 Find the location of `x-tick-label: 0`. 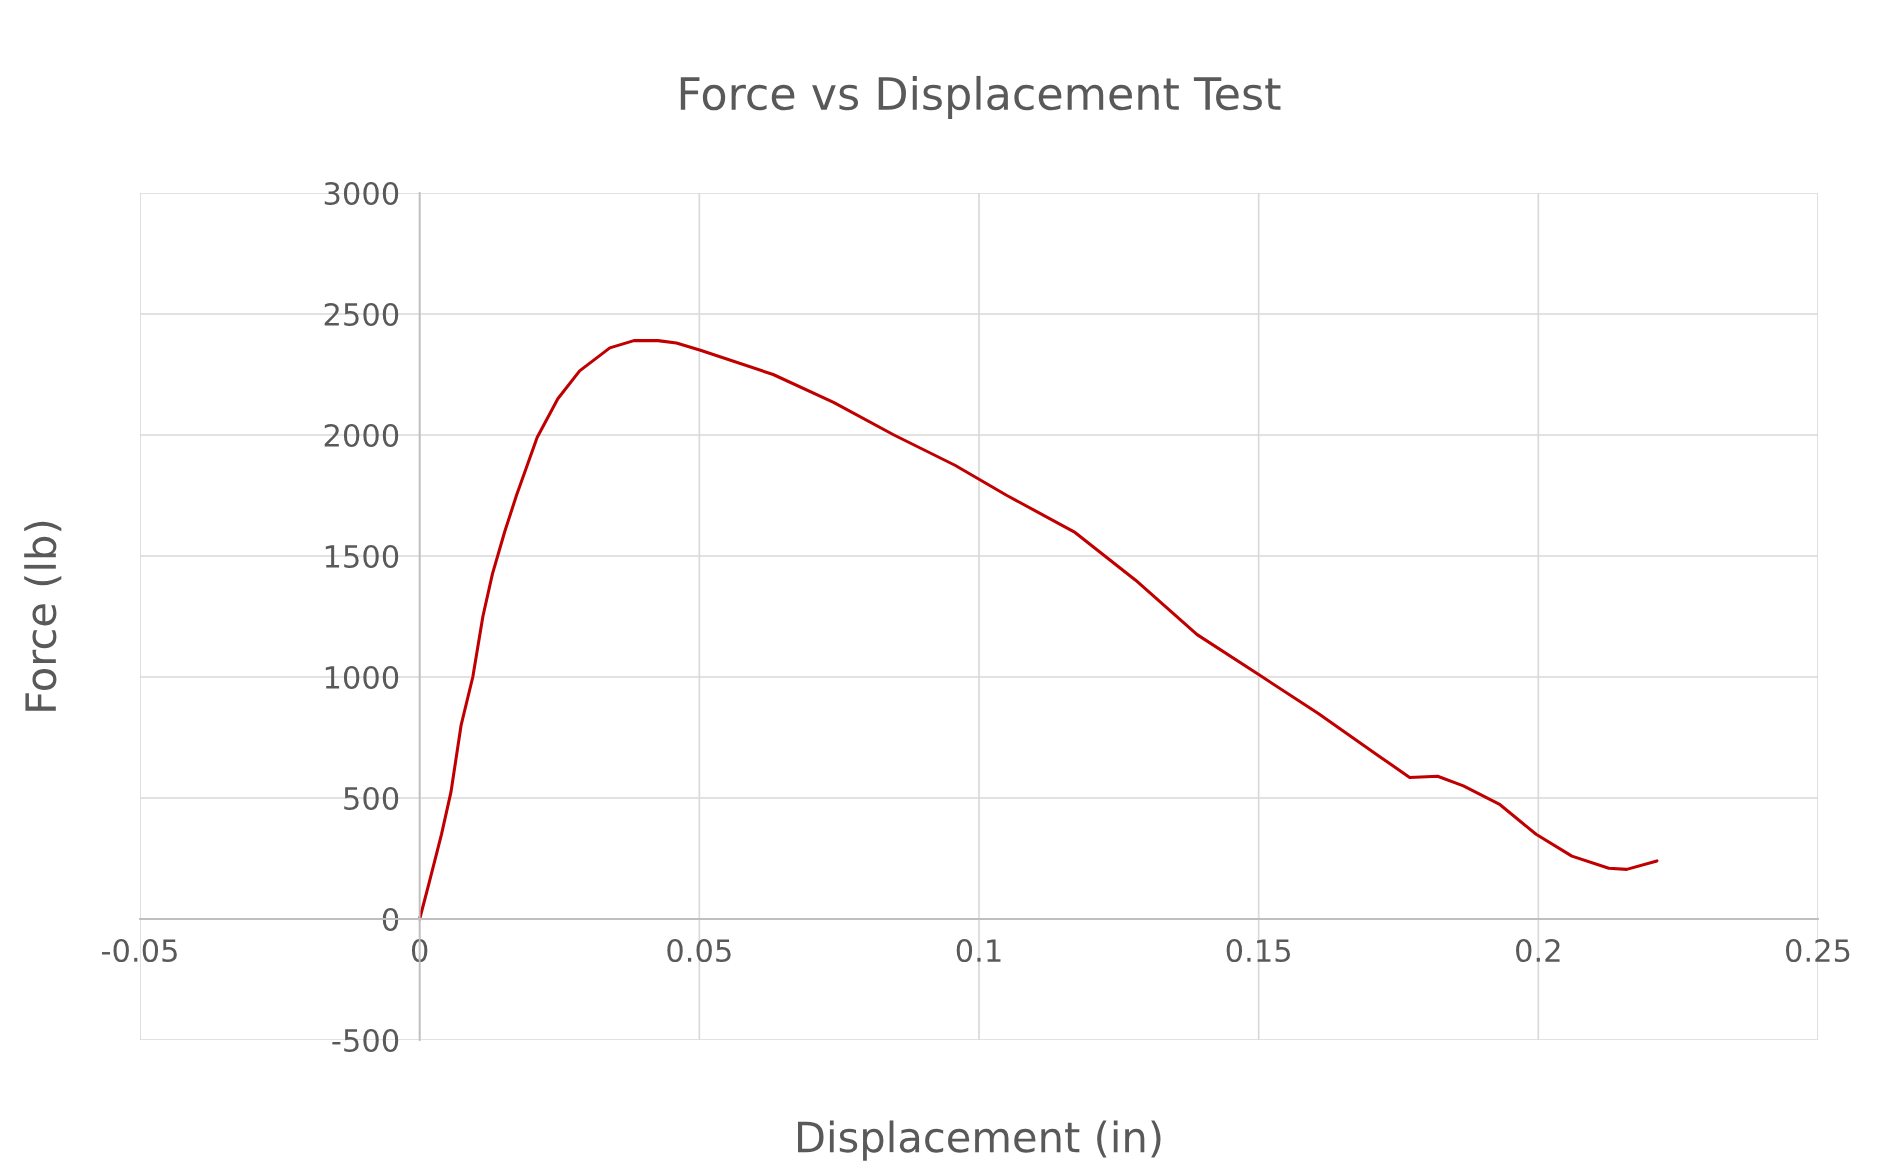

x-tick-label: 0 is located at coordinates (419, 950).